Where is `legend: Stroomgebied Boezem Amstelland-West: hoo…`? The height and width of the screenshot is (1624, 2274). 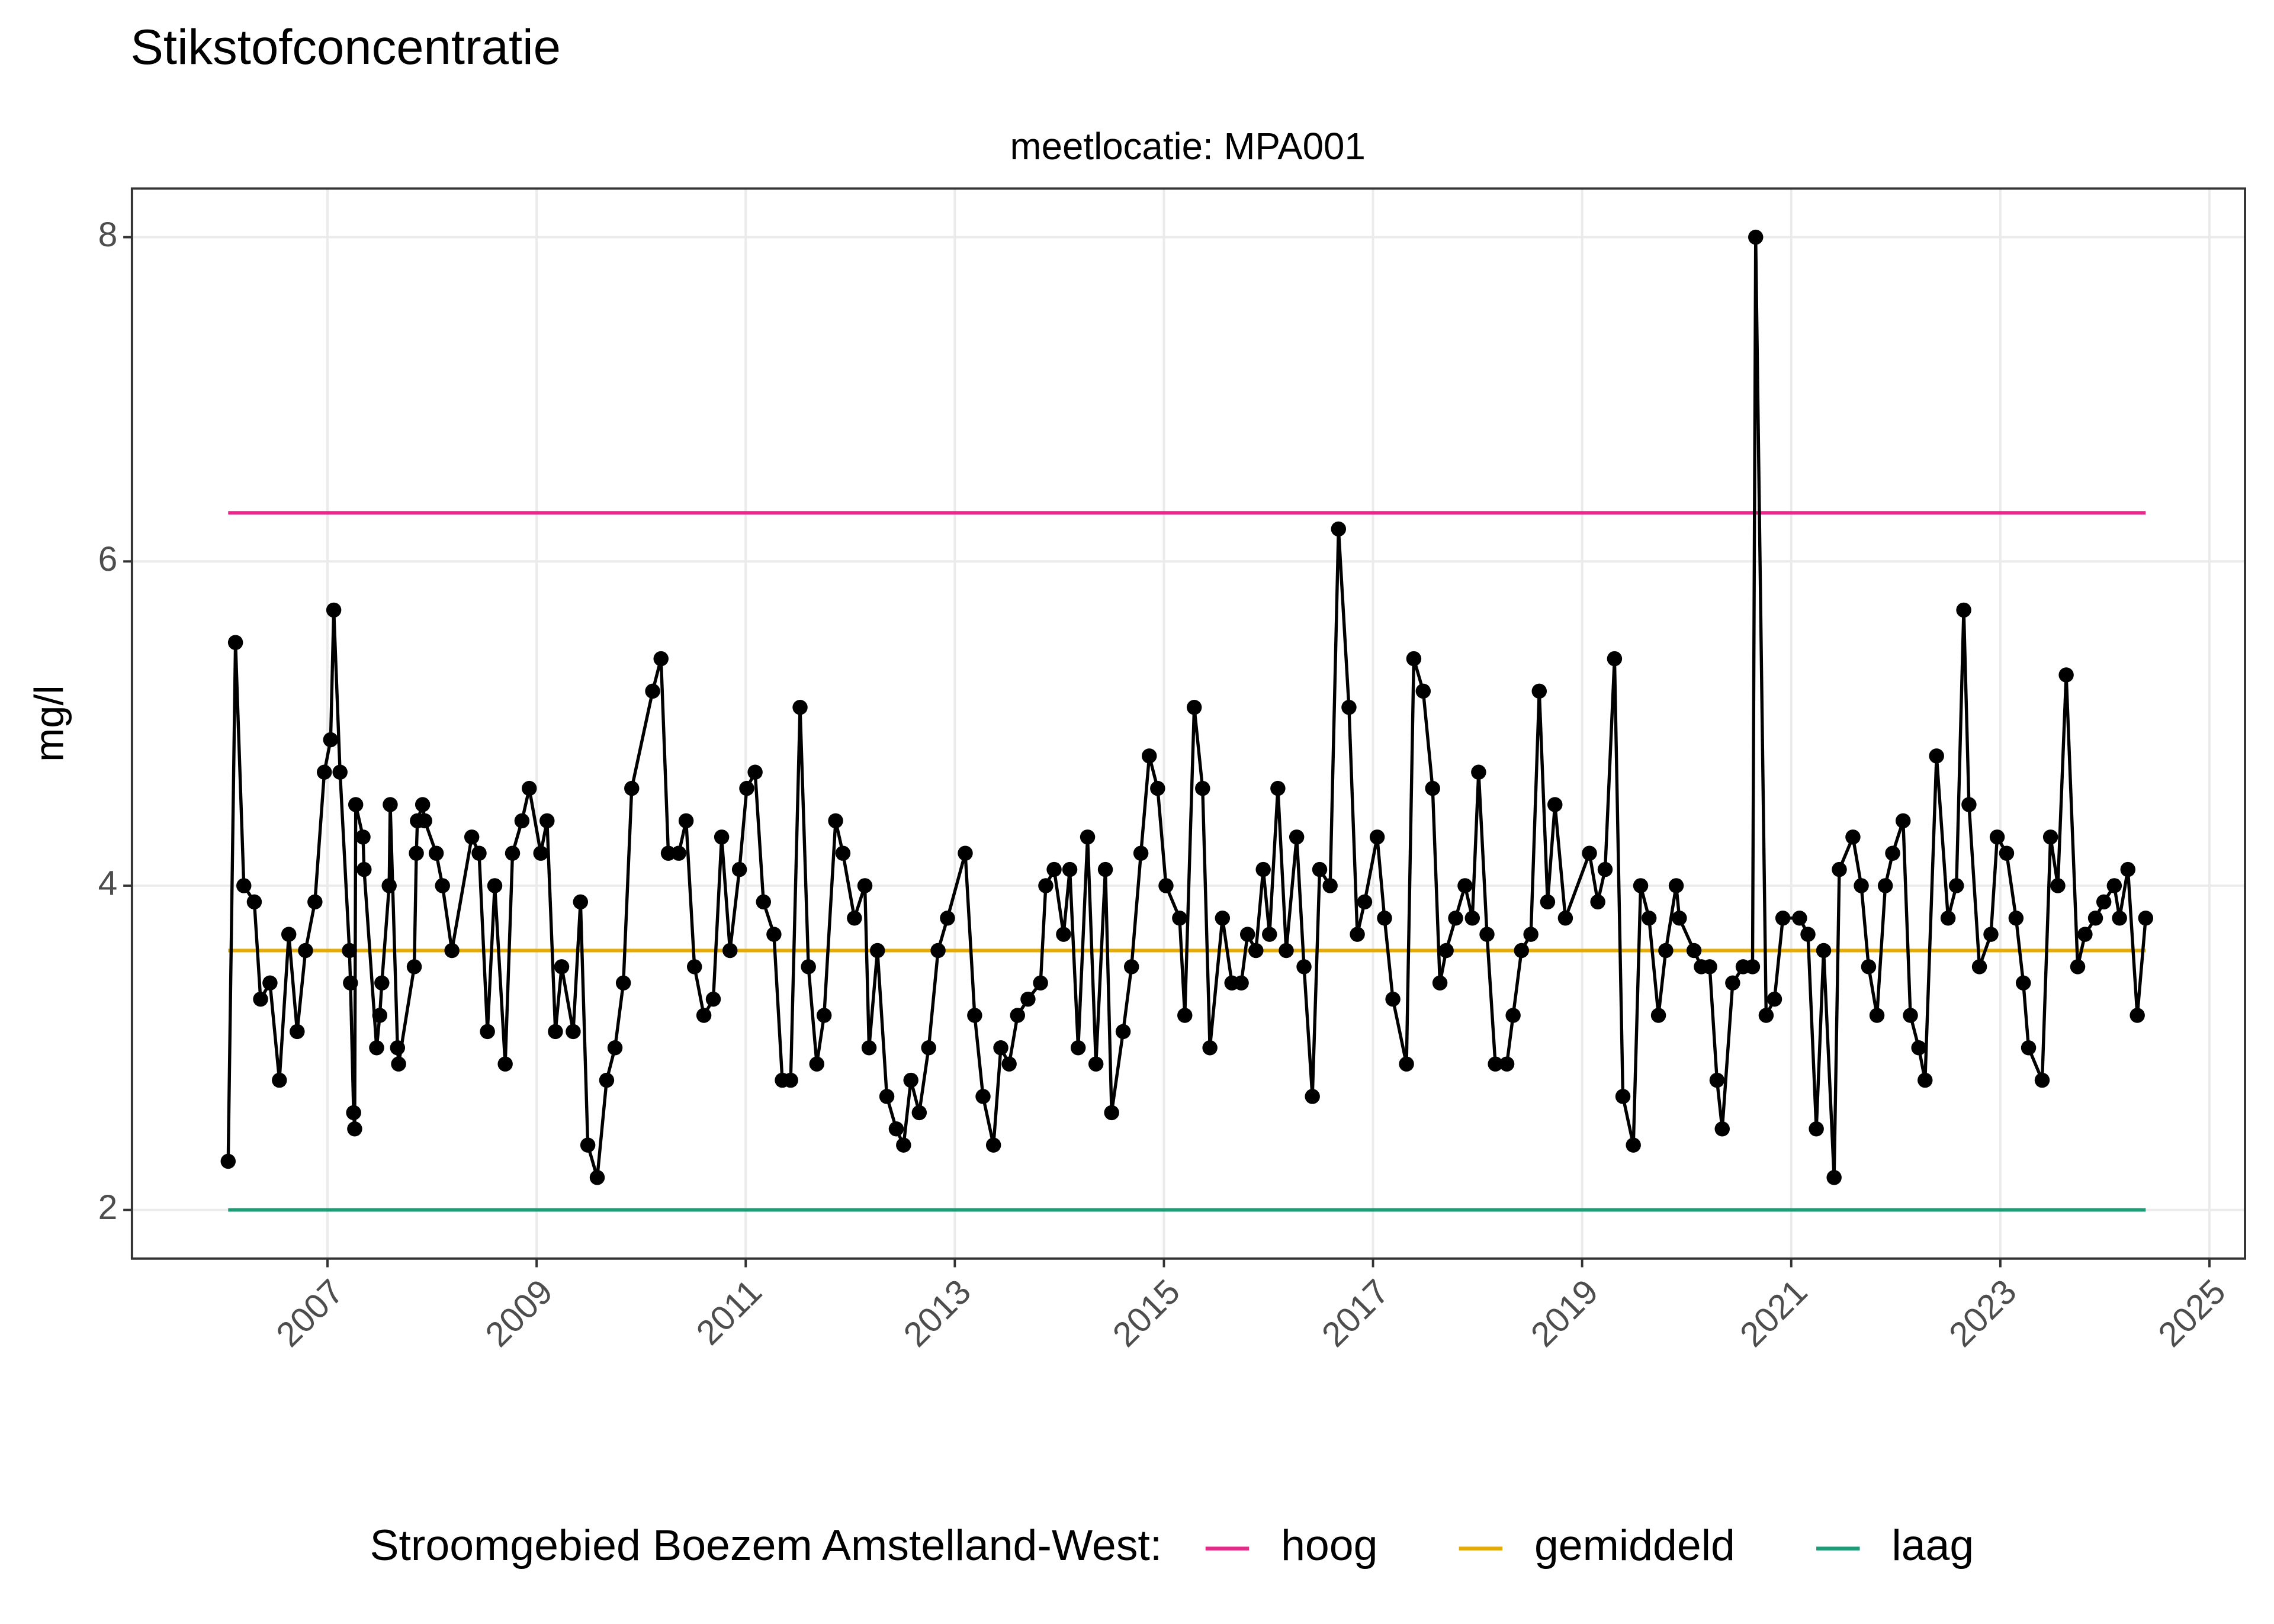 legend: Stroomgebied Boezem Amstelland-West: hoo… is located at coordinates (1172, 1545).